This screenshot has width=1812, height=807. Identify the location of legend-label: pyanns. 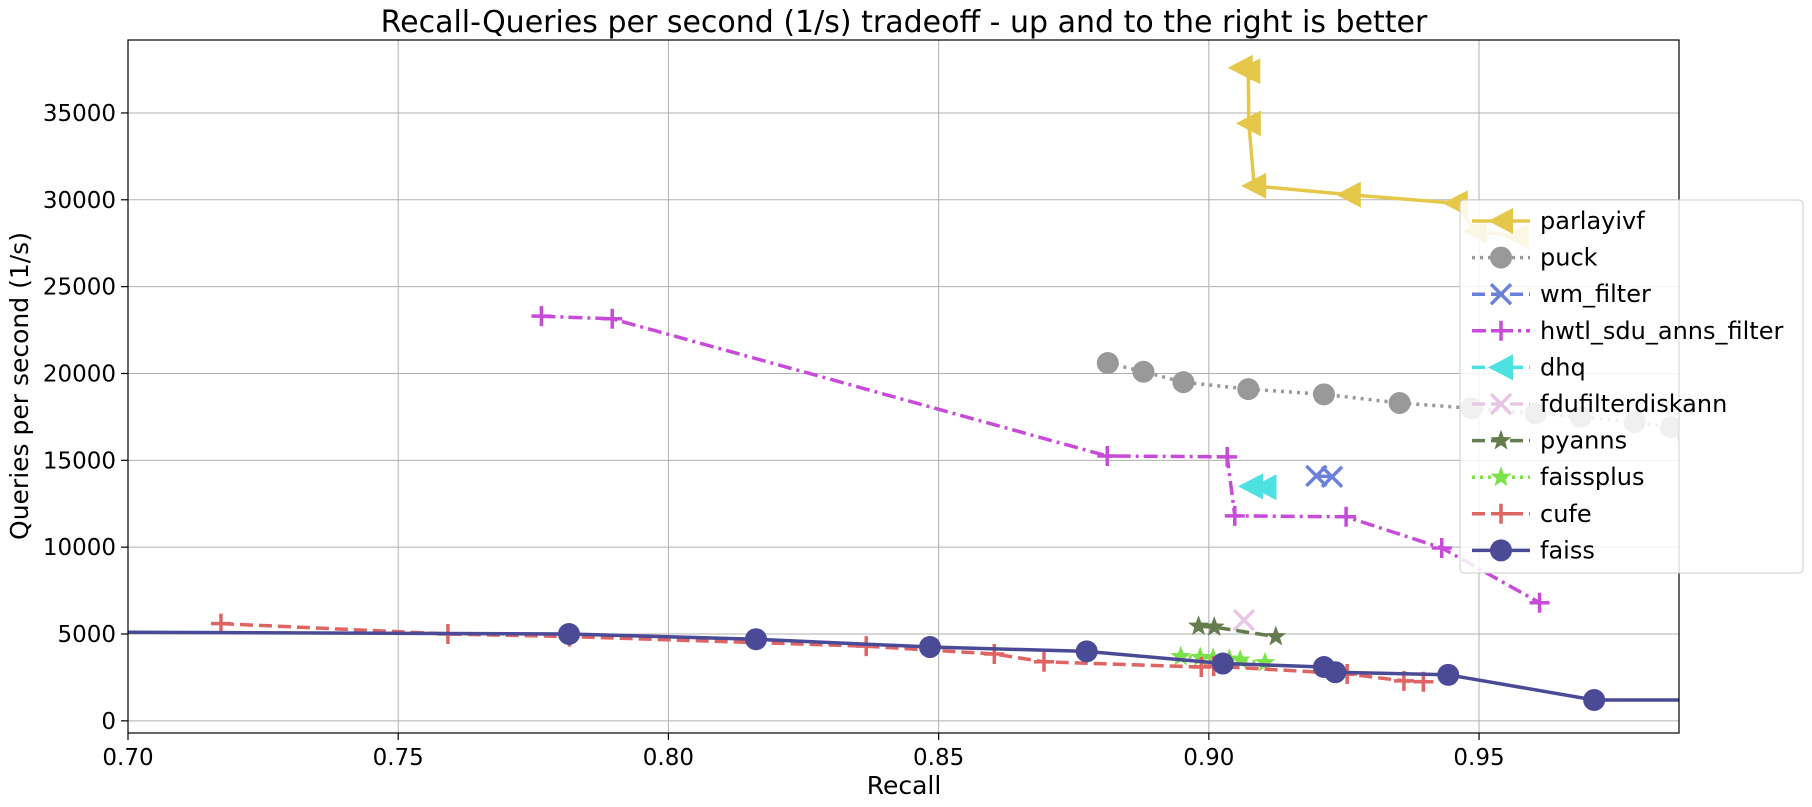
(1583, 441).